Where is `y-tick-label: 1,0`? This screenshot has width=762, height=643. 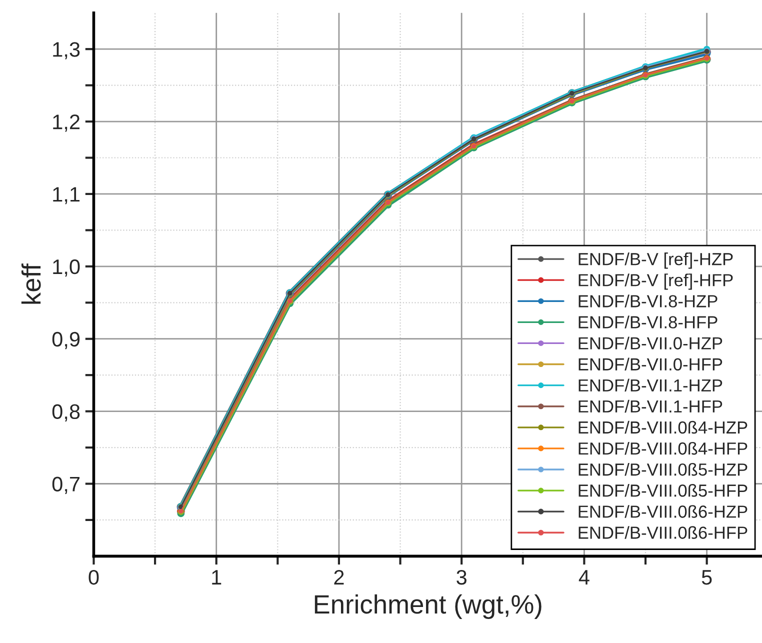
y-tick-label: 1,0 is located at coordinates (66, 268).